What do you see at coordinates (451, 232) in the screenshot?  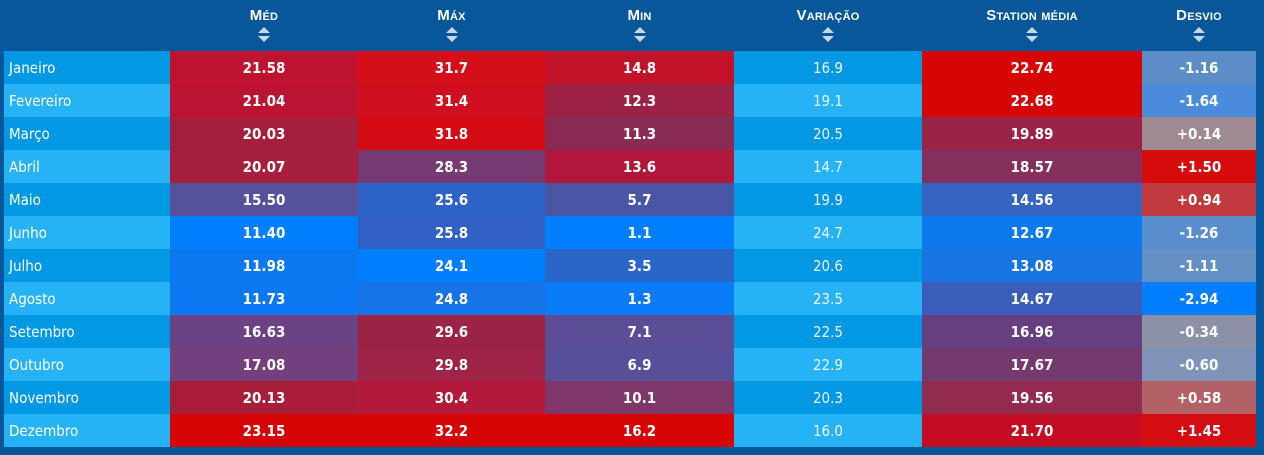 I see `cell-max: 25.8` at bounding box center [451, 232].